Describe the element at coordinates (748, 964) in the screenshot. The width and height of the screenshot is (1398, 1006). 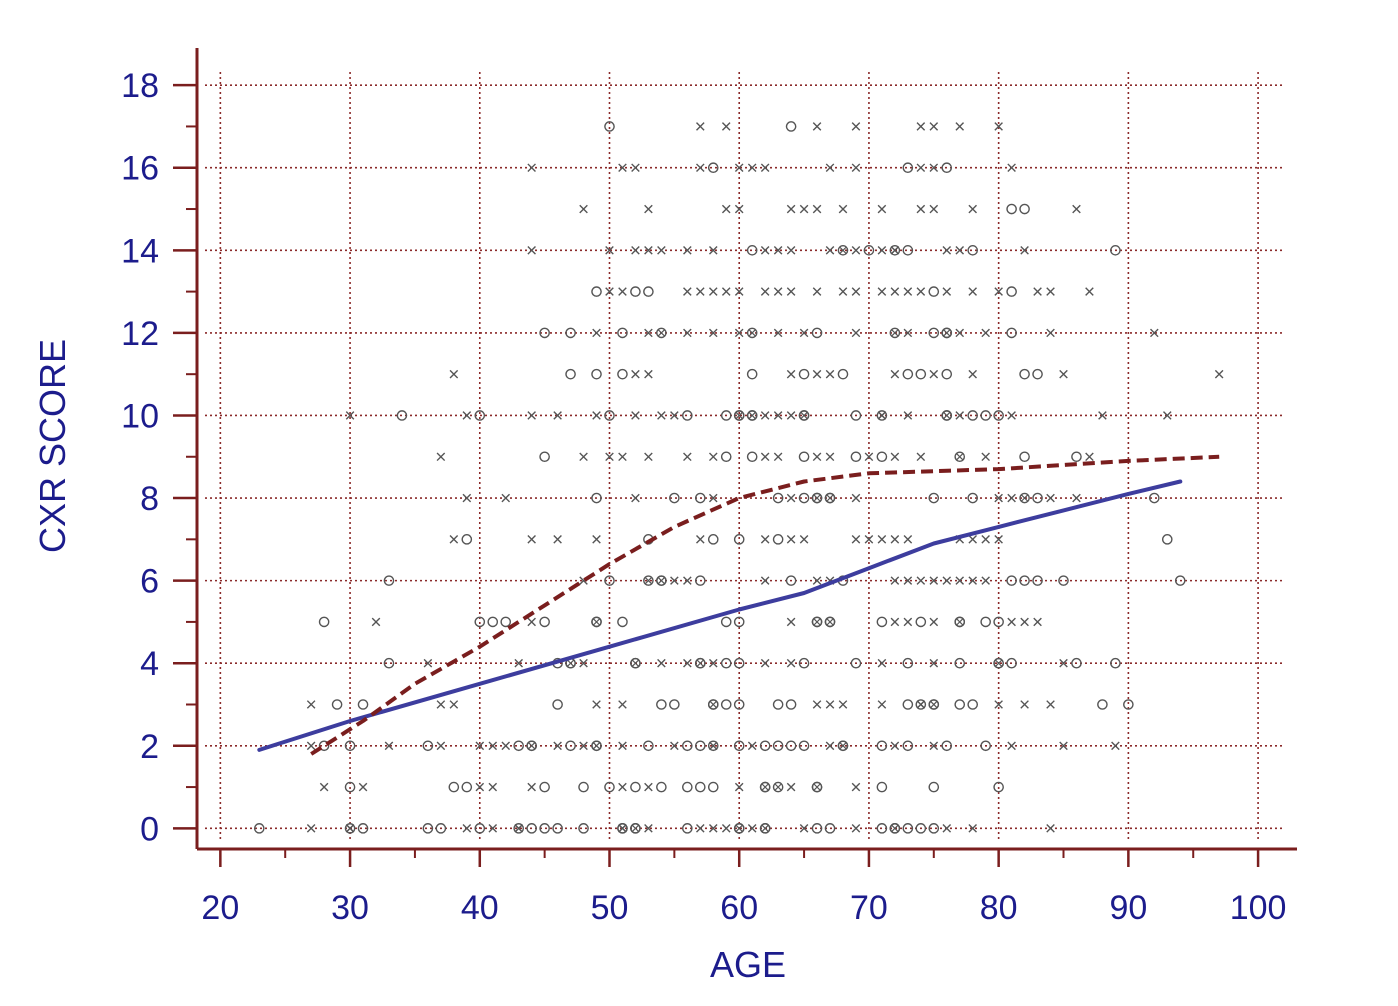
I see `x-axis-title: AGE` at that location.